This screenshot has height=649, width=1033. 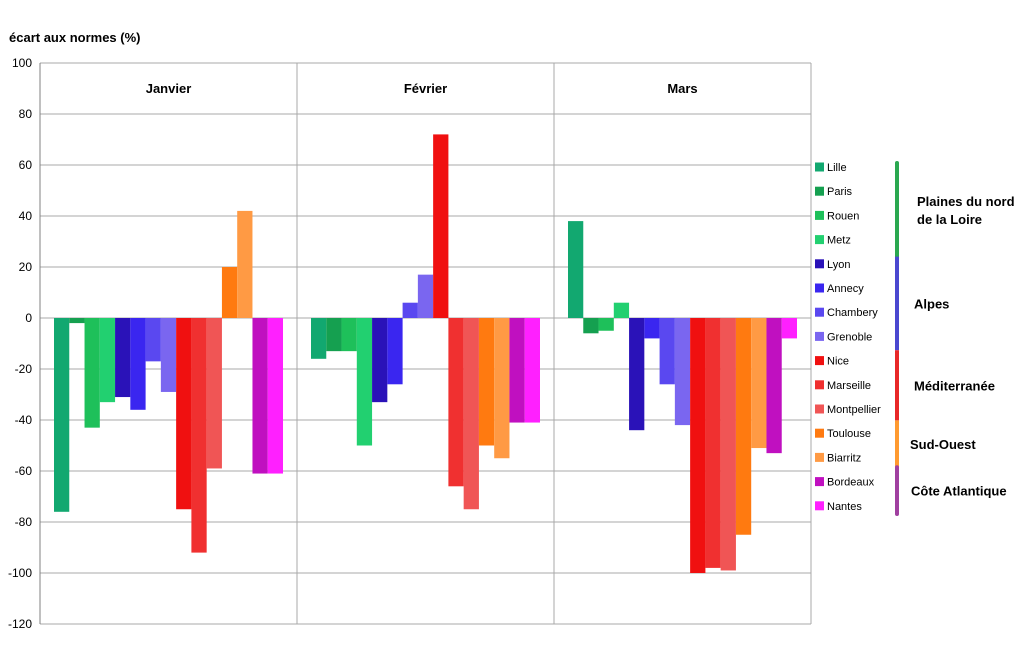 I want to click on legend-label: Nice, so click(x=838, y=362).